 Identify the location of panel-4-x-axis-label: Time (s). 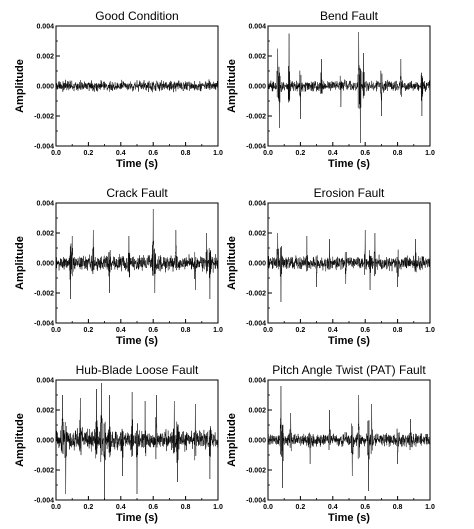
(349, 341).